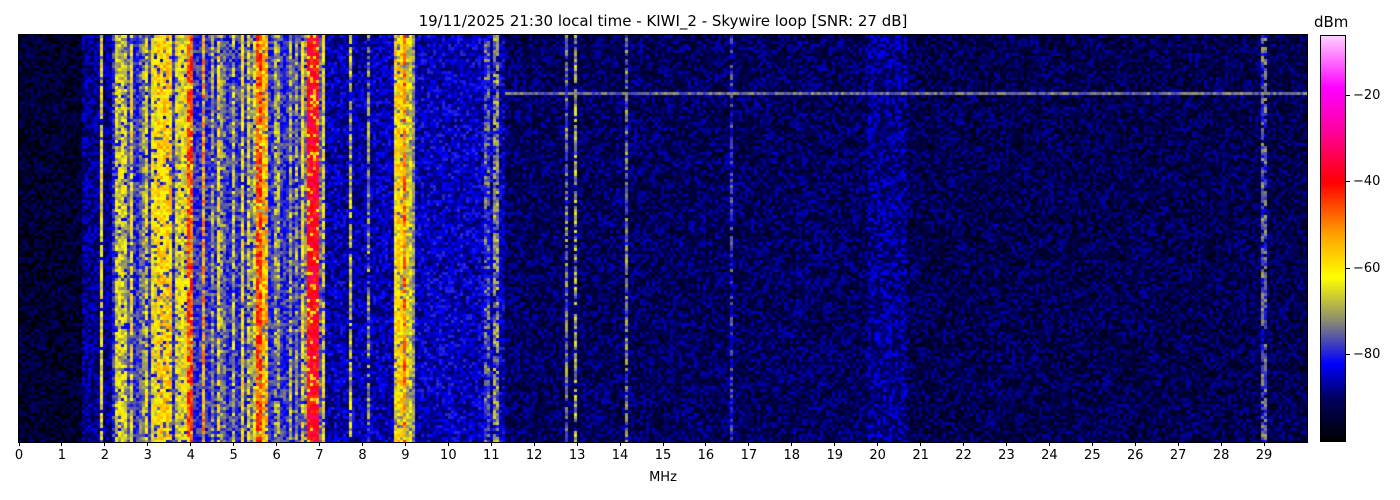 This screenshot has width=1400, height=500. I want to click on x-tick: 18, so click(792, 452).